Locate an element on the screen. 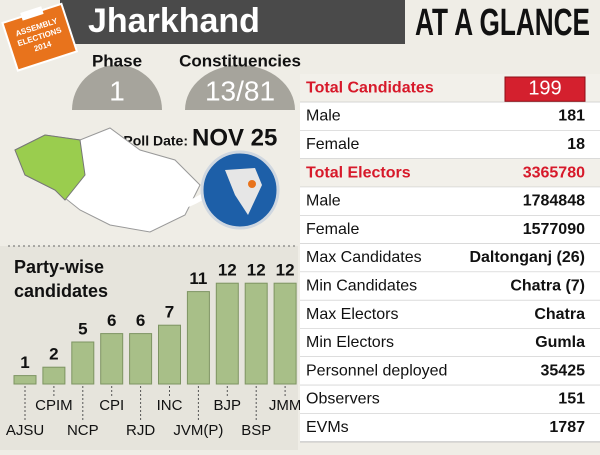  phase-shape is located at coordinates (117, 87).